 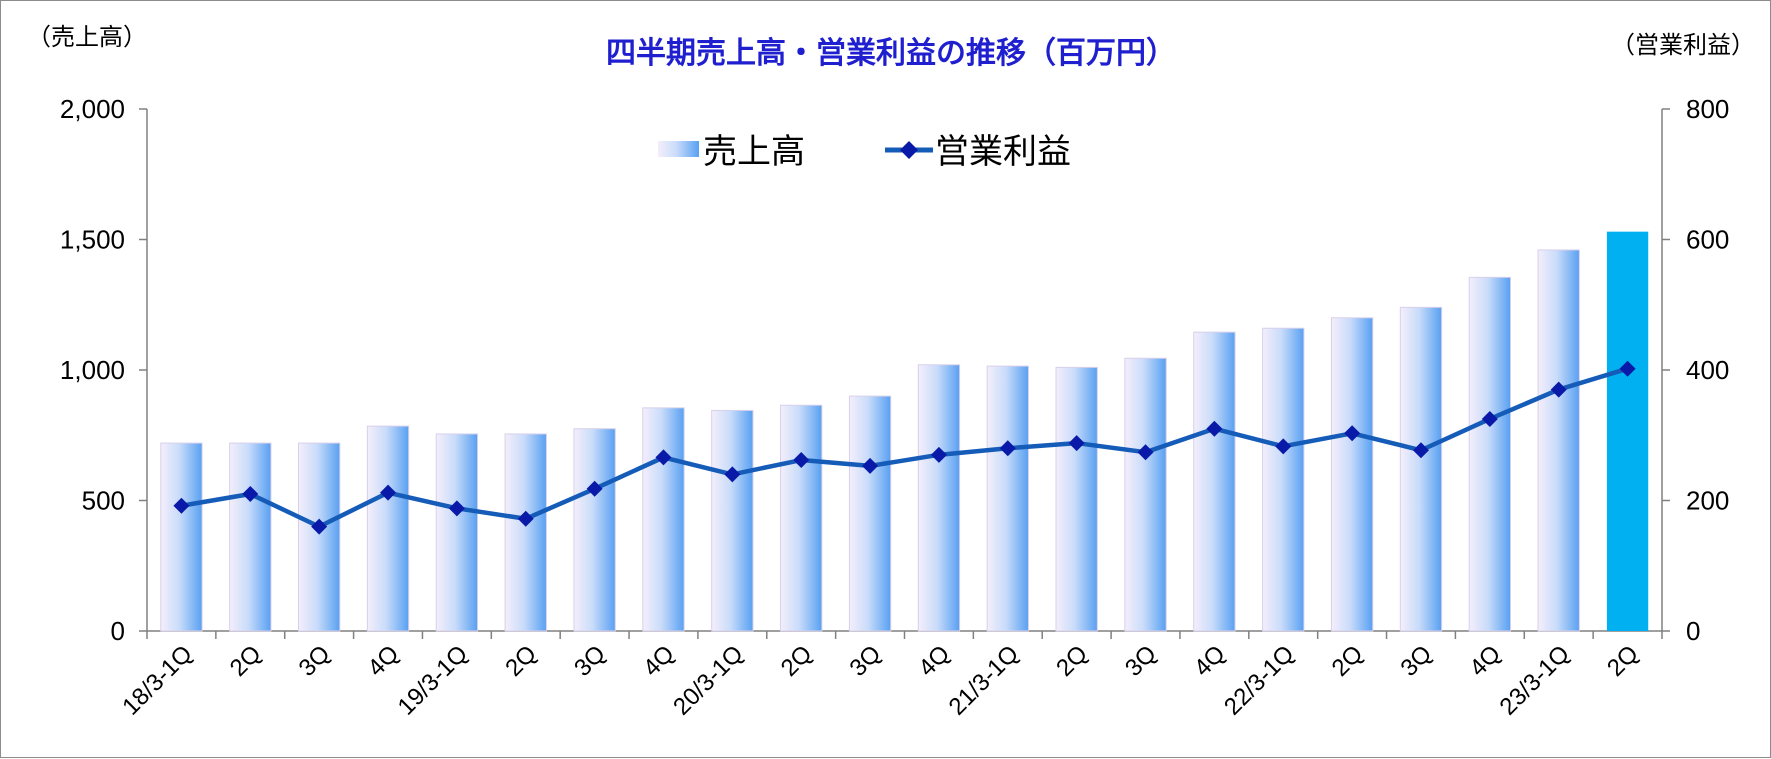 I want to click on left-axis-unit: （売上高）, so click(x=87, y=37).